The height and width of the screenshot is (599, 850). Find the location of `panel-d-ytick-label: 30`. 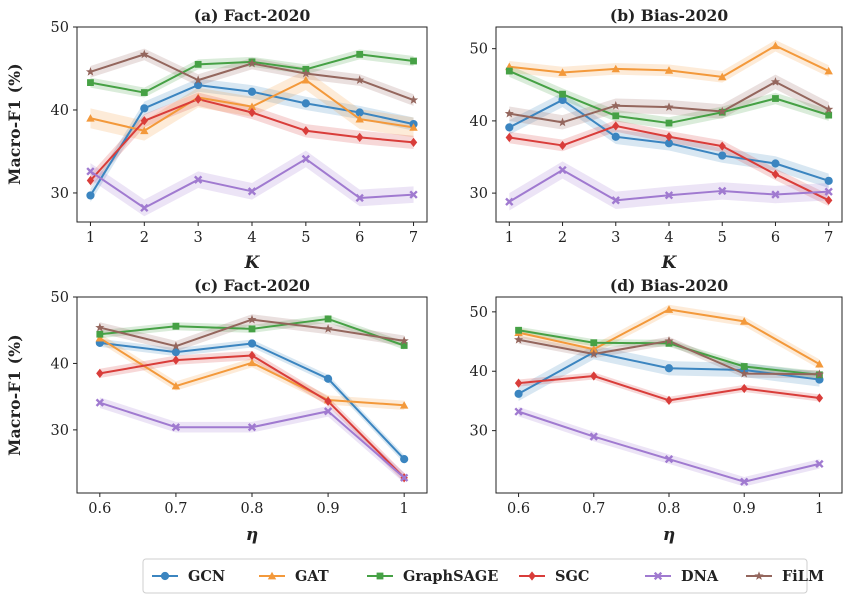

panel-d-ytick-label: 30 is located at coordinates (479, 432).